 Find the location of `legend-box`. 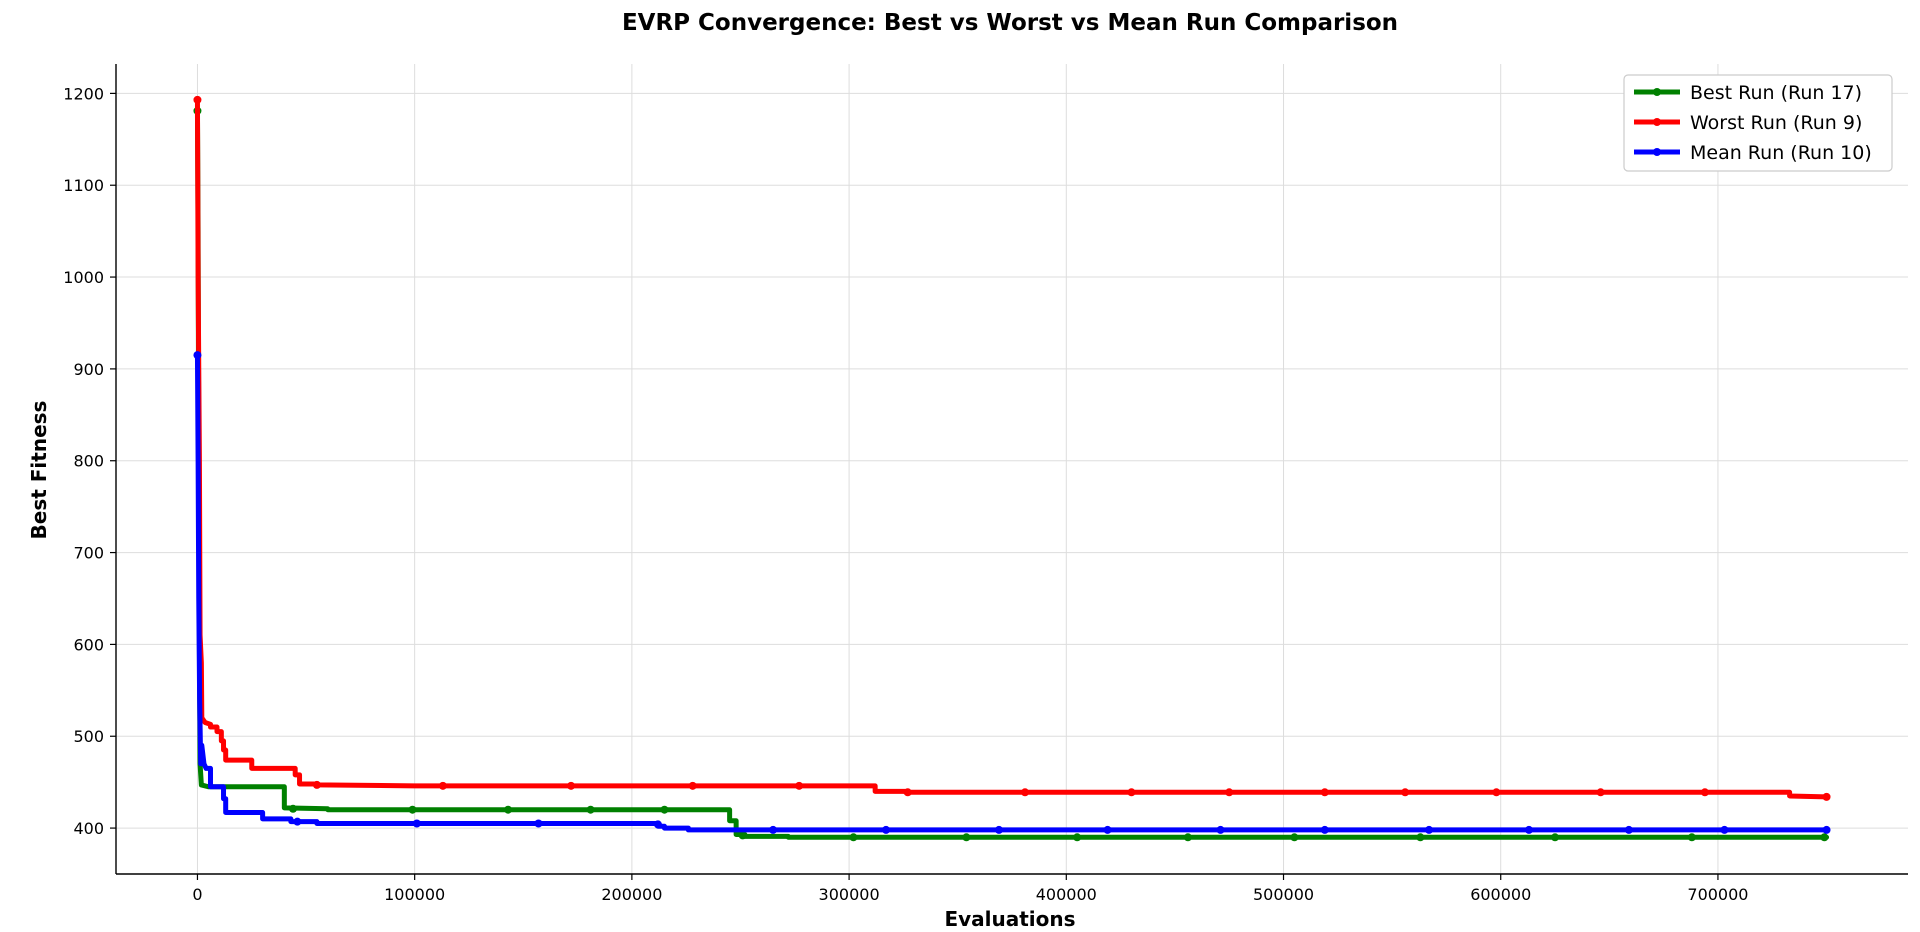

legend-box is located at coordinates (1758, 123).